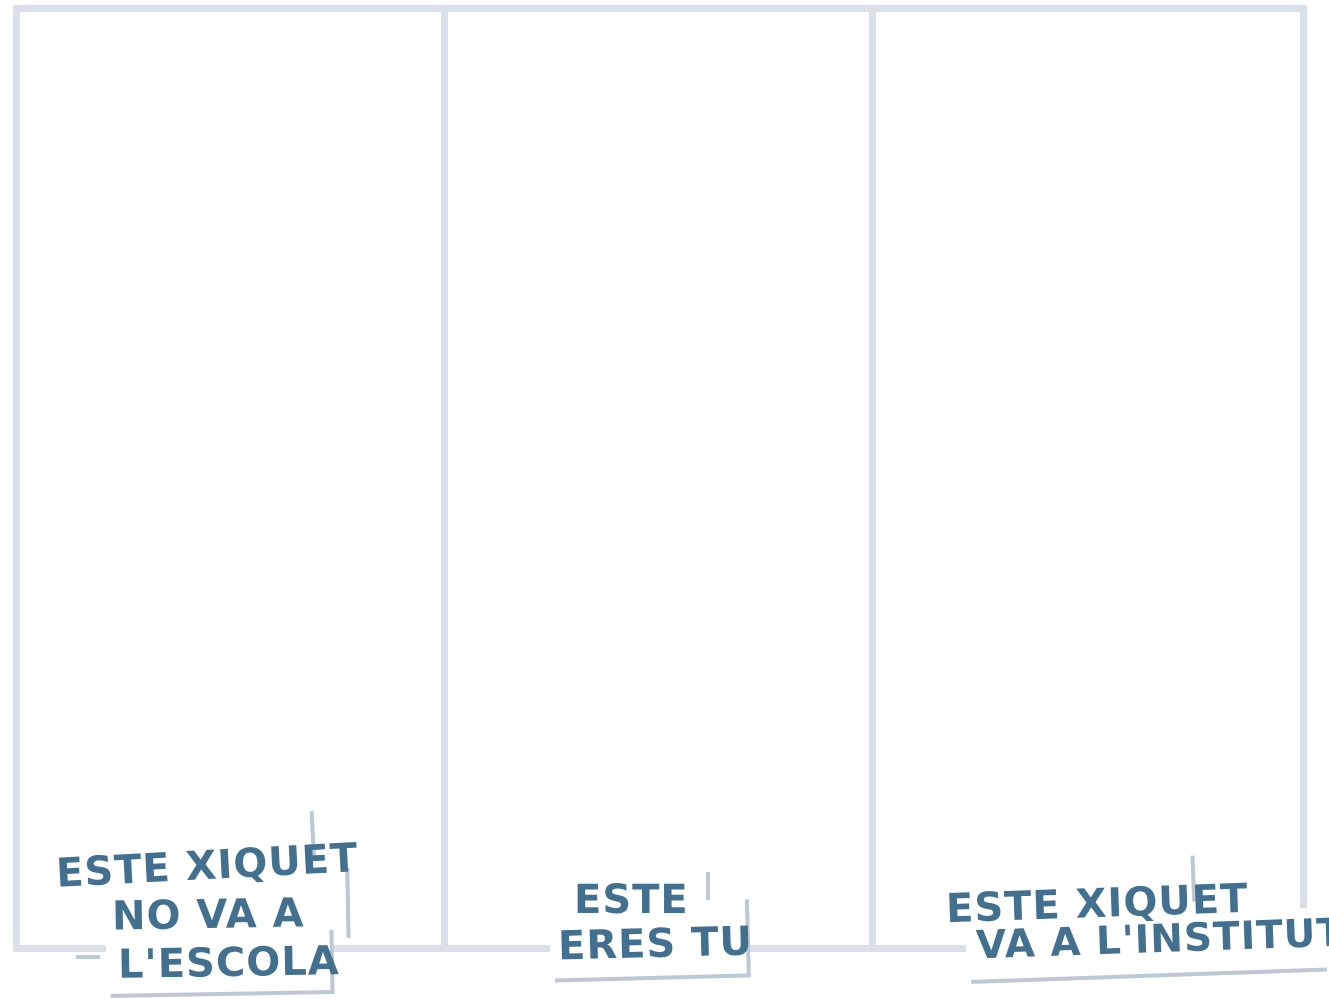  I want to click on caption-left-line-3: L'ESCOLA, so click(229, 963).